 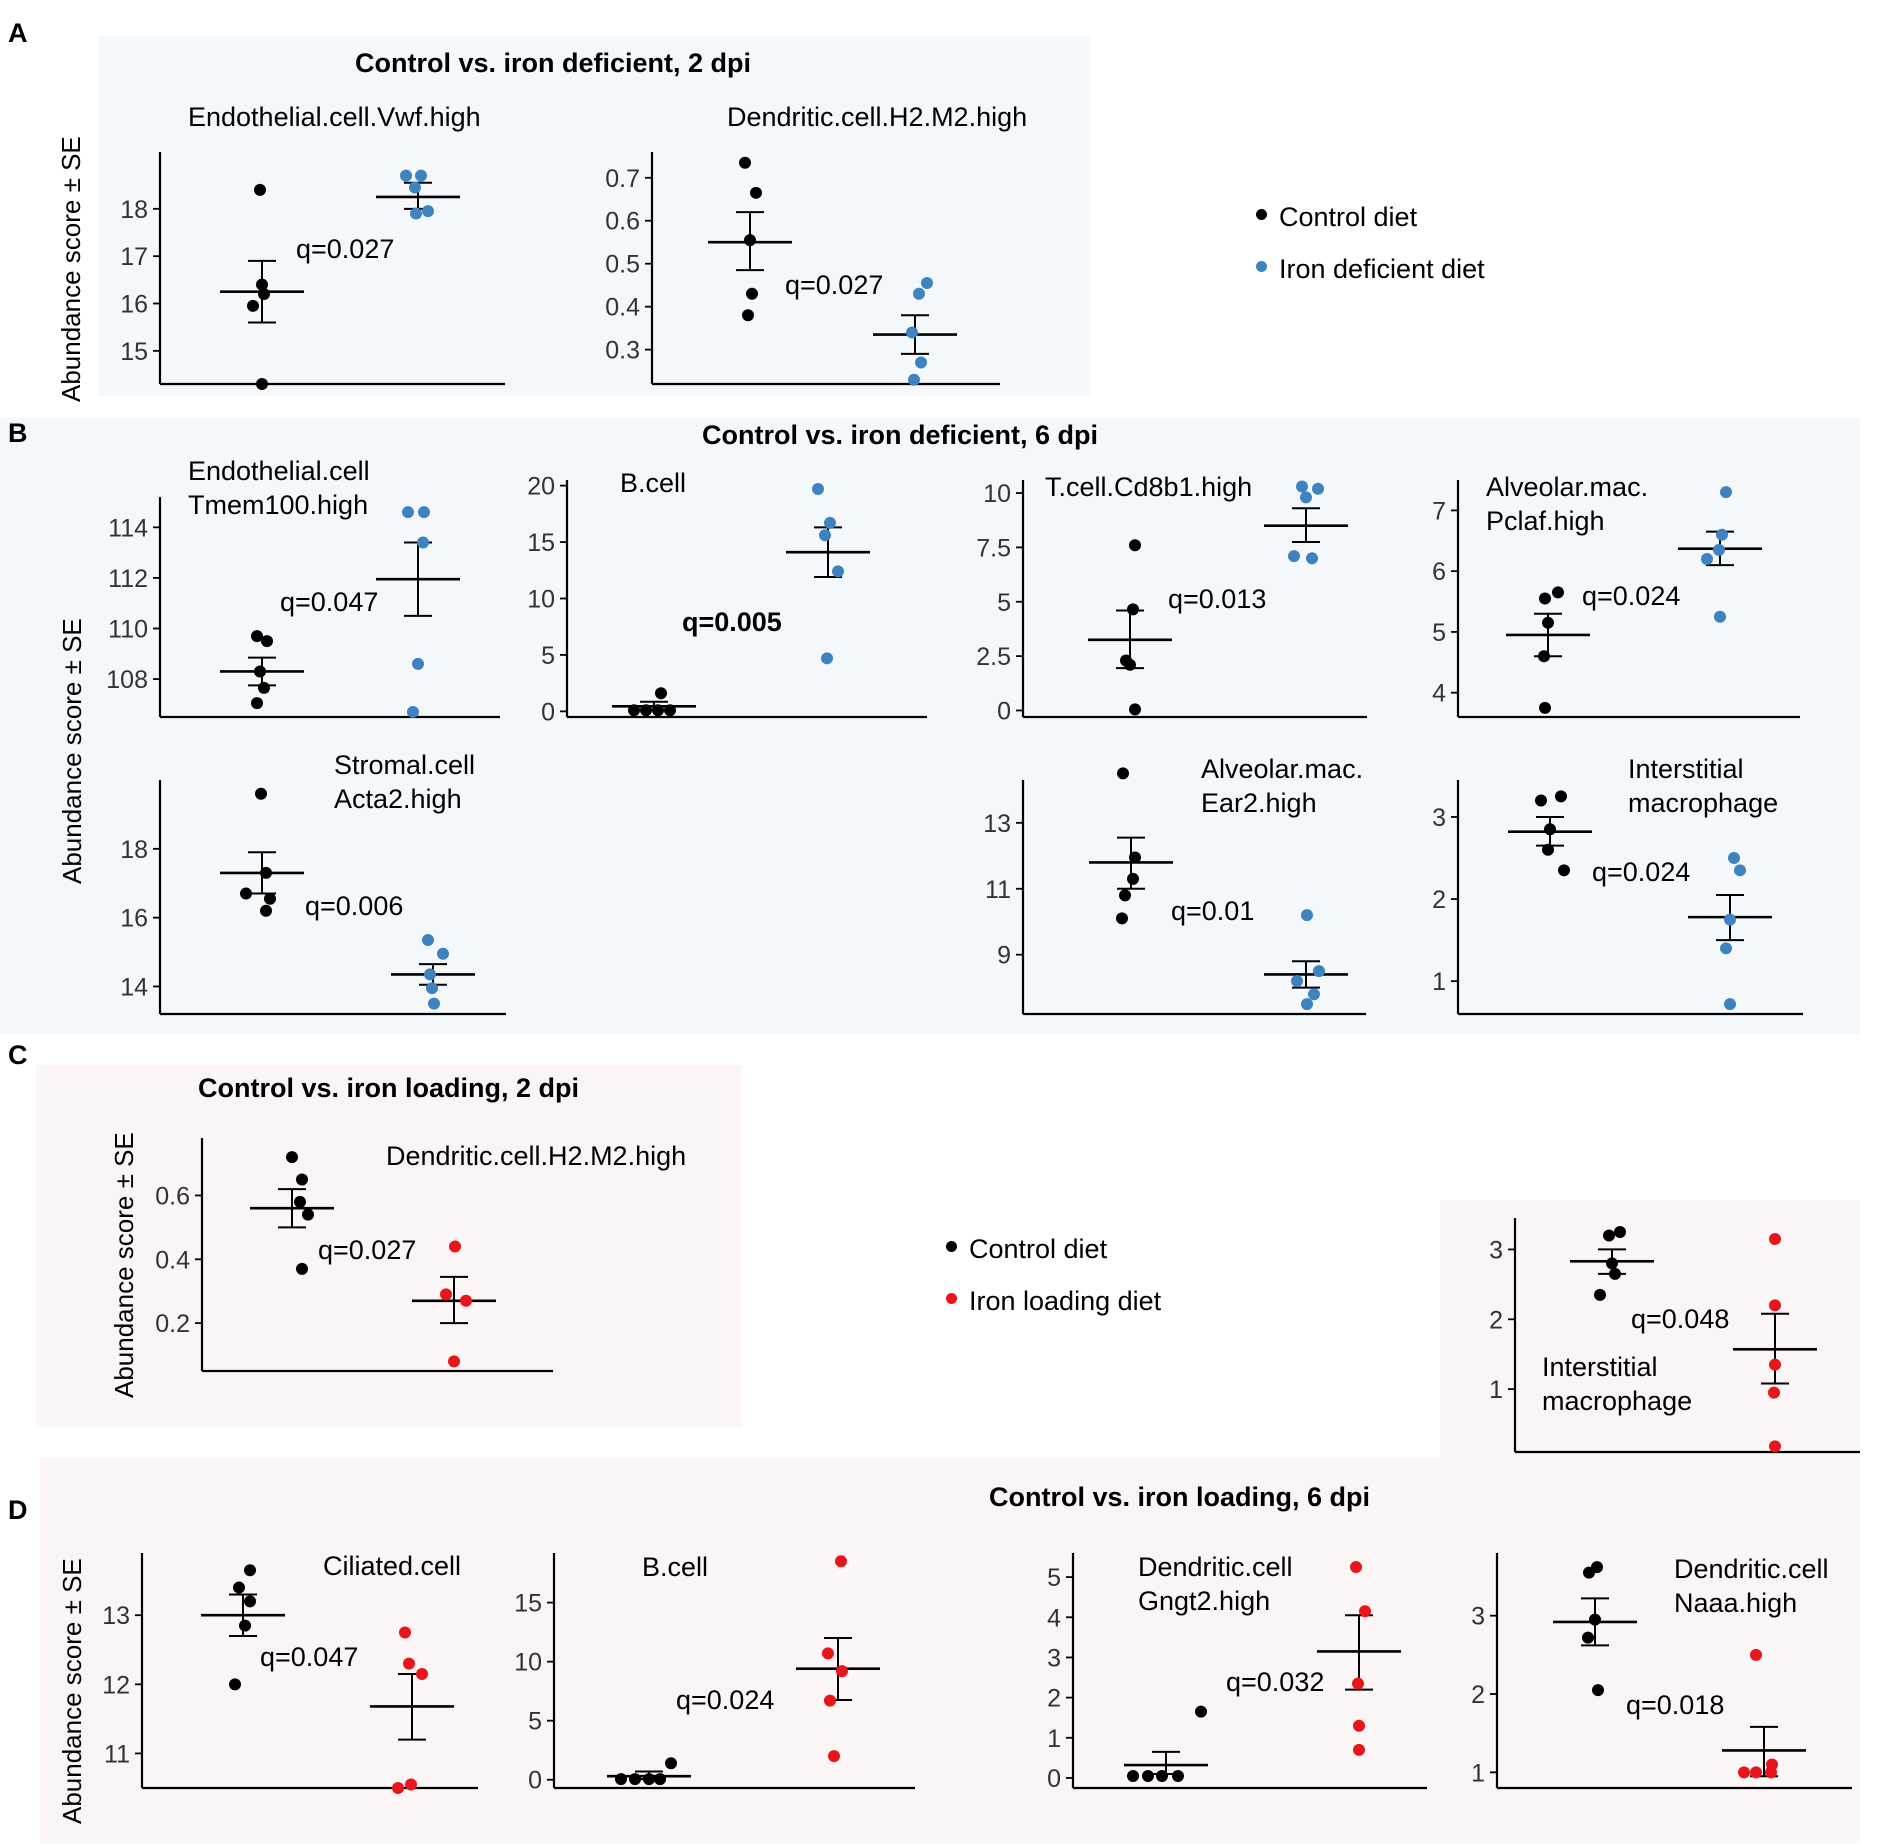 What do you see at coordinates (1641, 872) in the screenshot?
I see `q-value-label: q=0.024` at bounding box center [1641, 872].